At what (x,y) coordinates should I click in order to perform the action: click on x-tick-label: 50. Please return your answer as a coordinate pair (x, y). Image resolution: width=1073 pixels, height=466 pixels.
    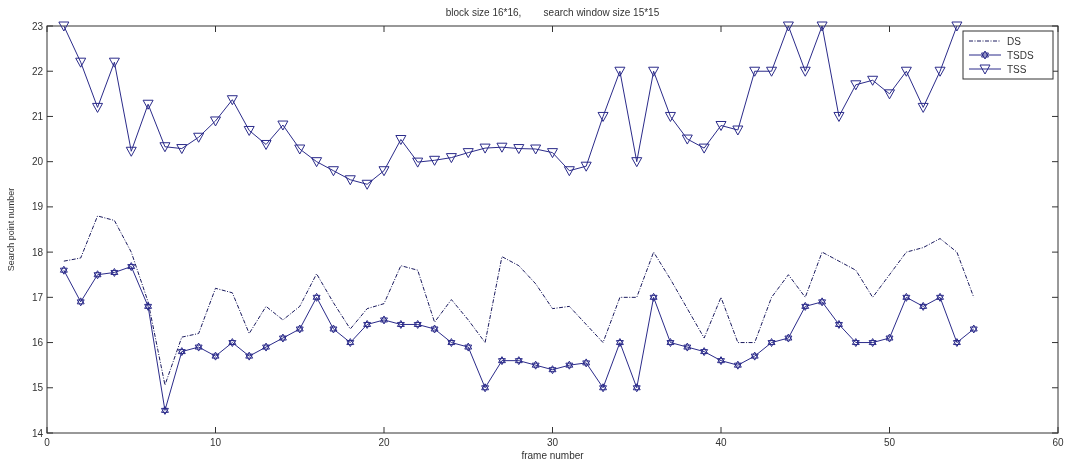
    Looking at the image, I should click on (889, 442).